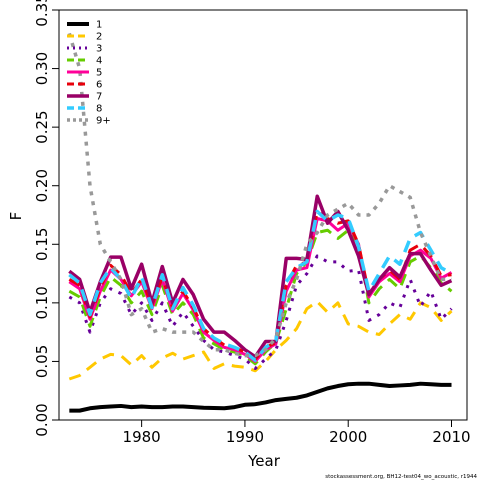 The image size is (480, 480). I want to click on legend-label: 7, so click(99, 97).